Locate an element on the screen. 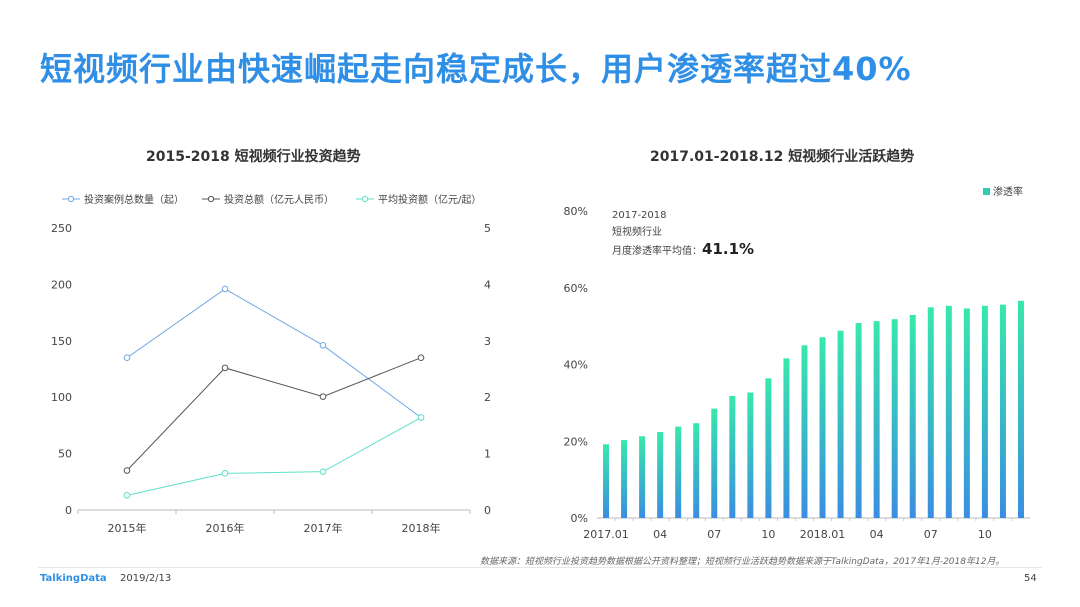 The width and height of the screenshot is (1080, 607). left-chart-title: 2015-2018 短视频行业投资趋势 is located at coordinates (253, 157).